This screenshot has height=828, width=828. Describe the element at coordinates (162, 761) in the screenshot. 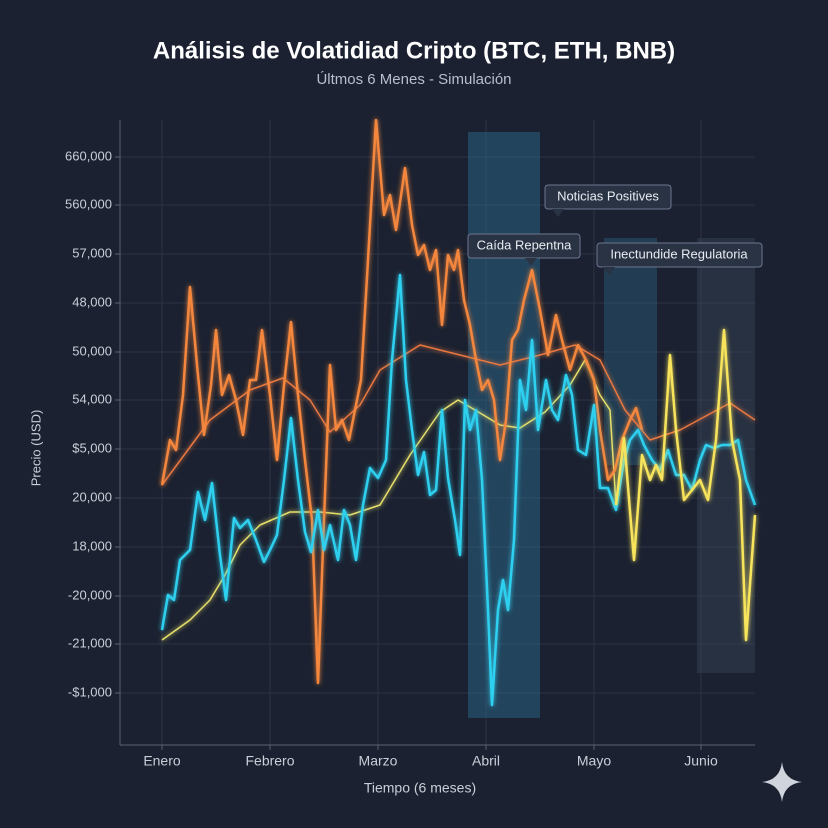

I see `x-tick-label: Enero` at that location.